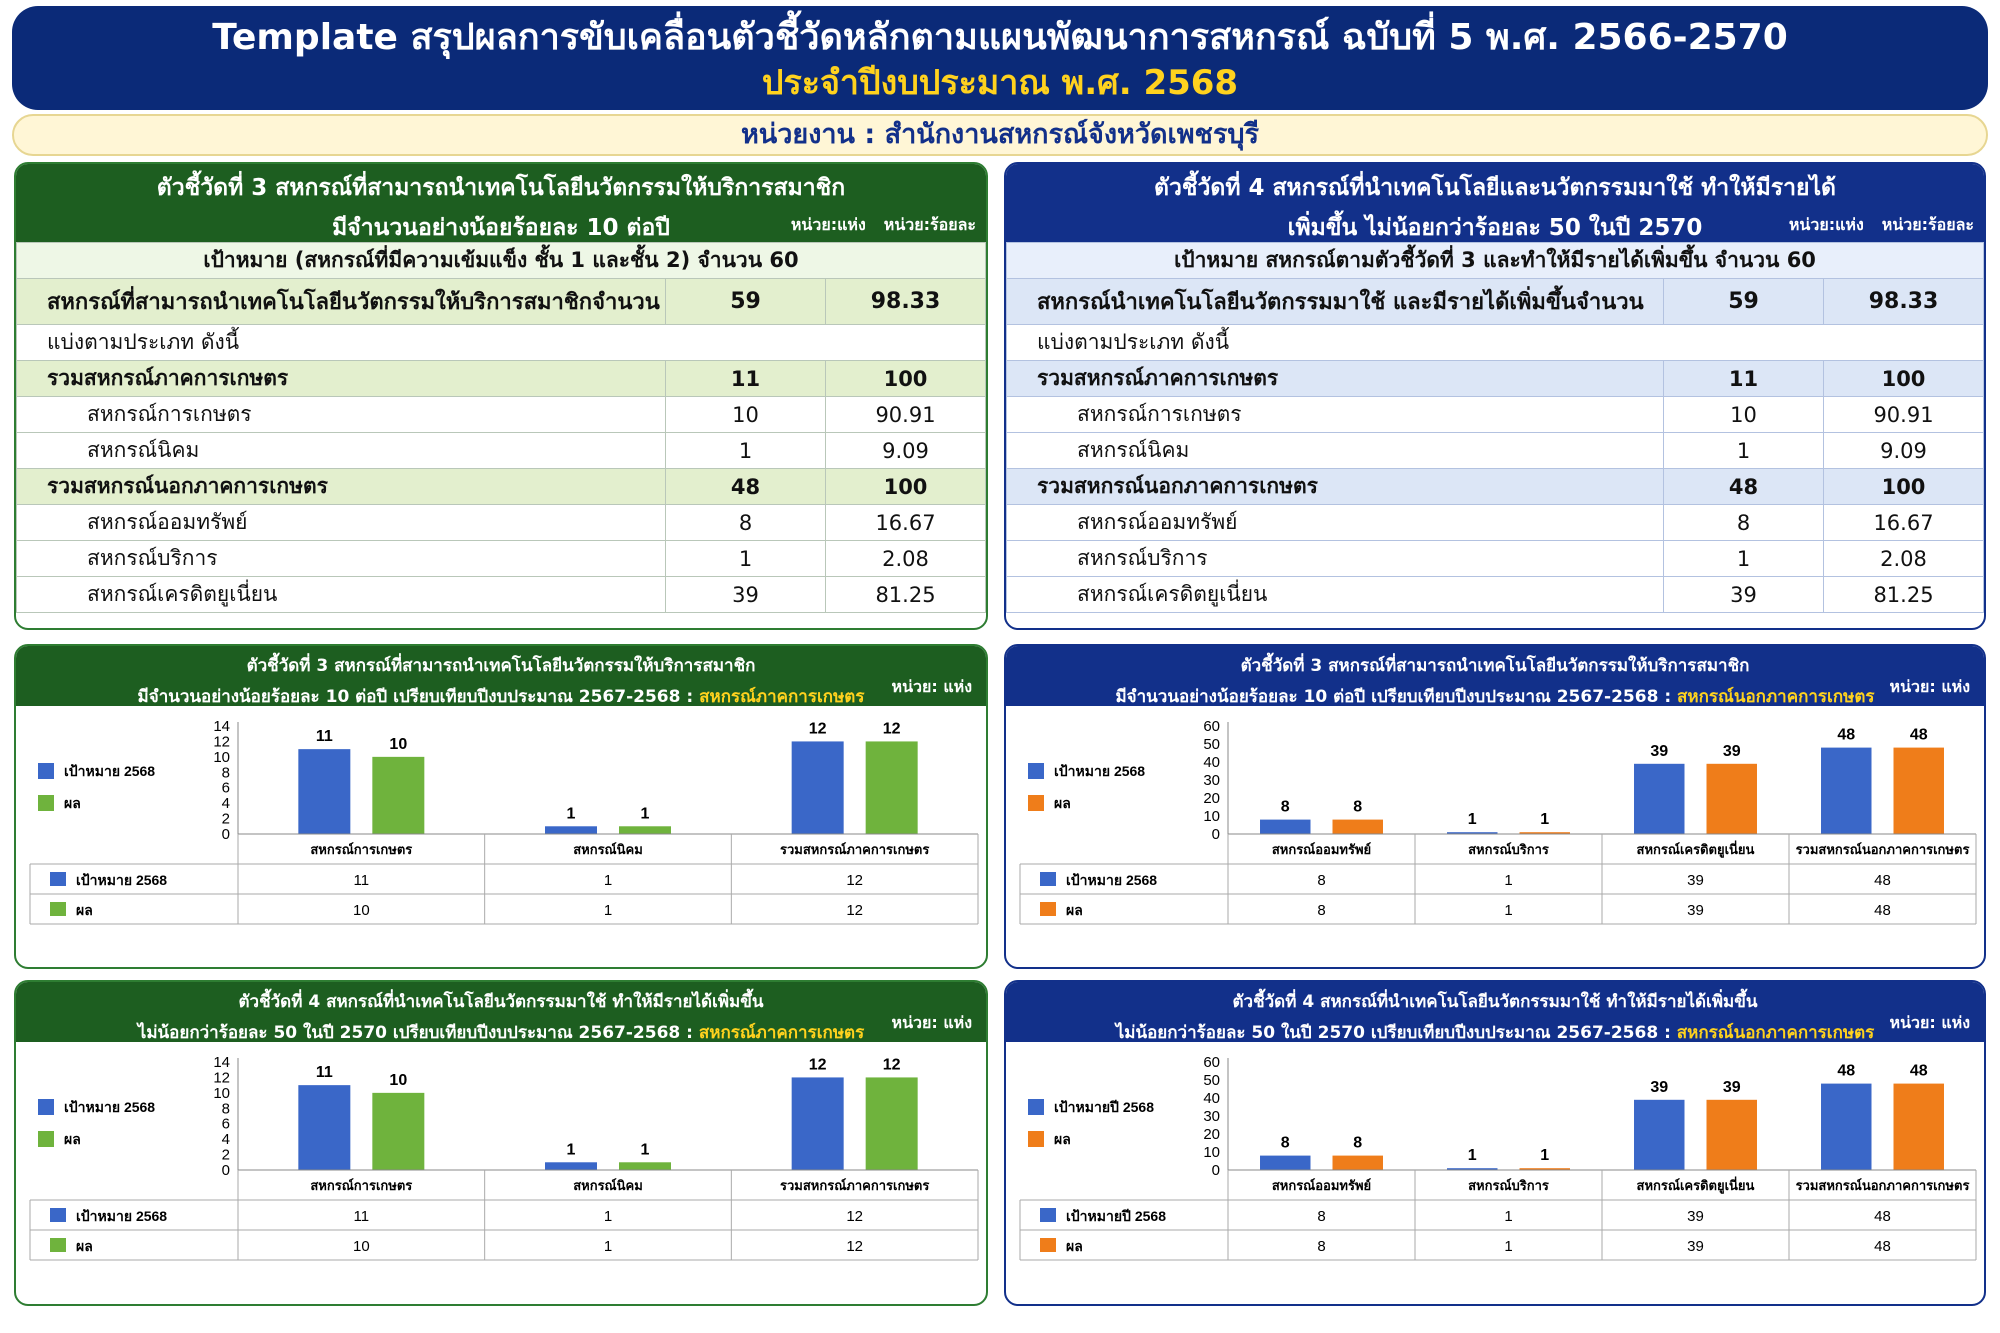  I want to click on legend-label: ผล, so click(72, 803).